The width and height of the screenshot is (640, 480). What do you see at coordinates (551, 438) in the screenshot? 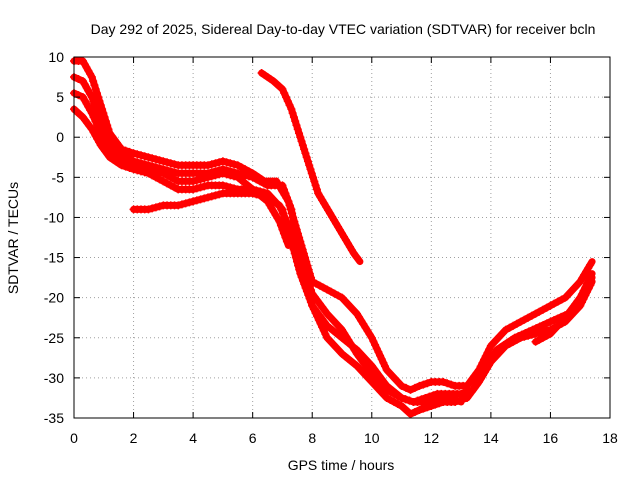
I see `x-tick-label: 16` at bounding box center [551, 438].